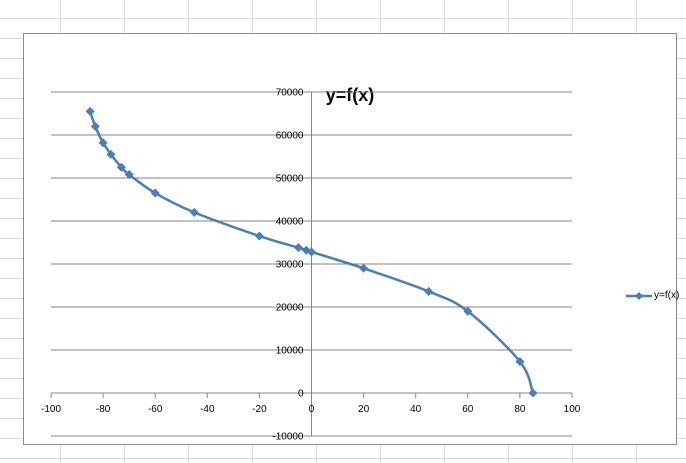  Describe the element at coordinates (350, 95) in the screenshot. I see `chart-title: y=f(x)` at that location.